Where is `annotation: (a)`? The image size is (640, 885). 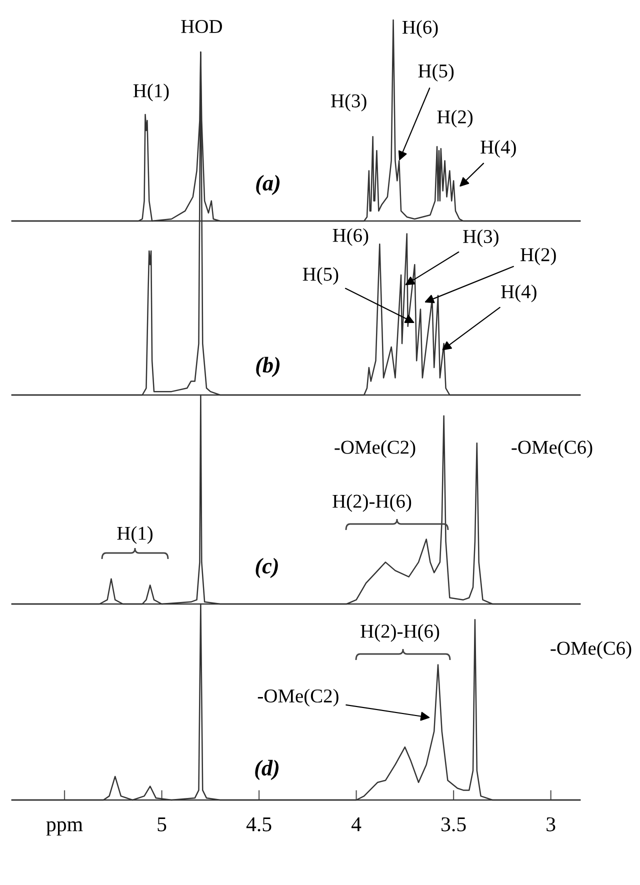 annotation: (a) is located at coordinates (268, 185).